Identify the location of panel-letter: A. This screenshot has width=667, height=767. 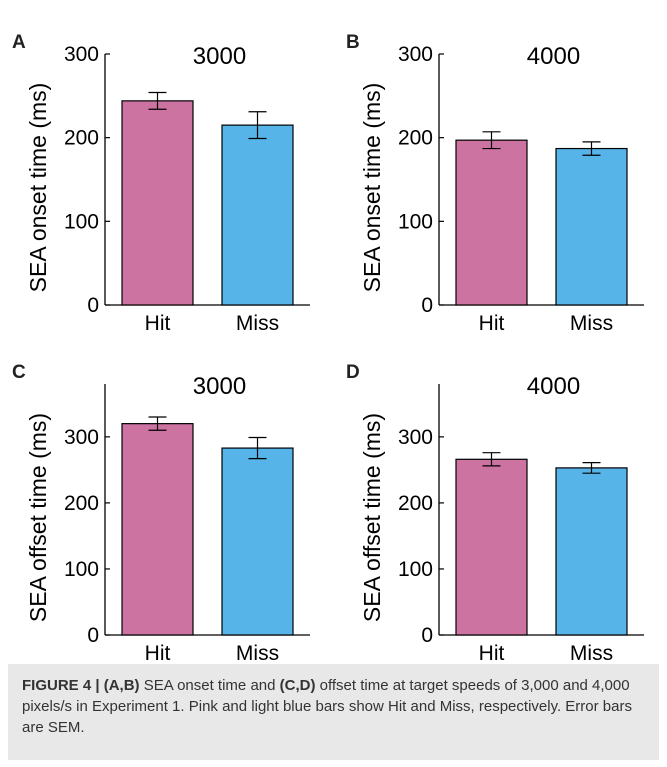
(19, 42).